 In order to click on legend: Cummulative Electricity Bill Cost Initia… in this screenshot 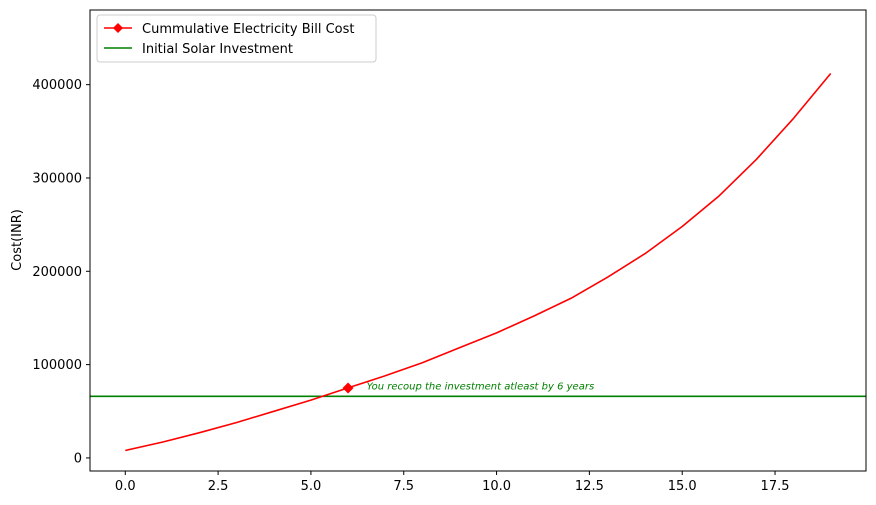, I will do `click(236, 38)`.